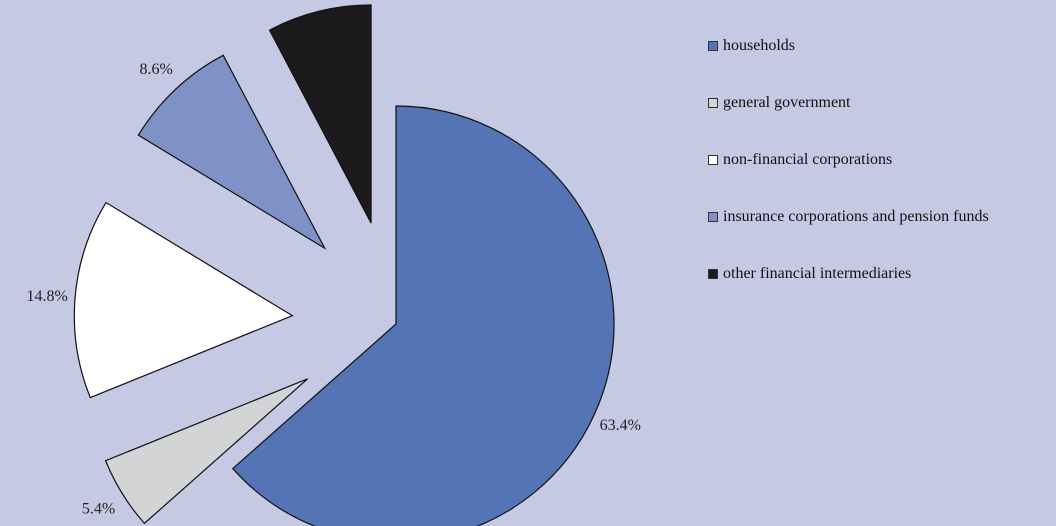  Describe the element at coordinates (713, 103) in the screenshot. I see `legend-swatch-general-government` at that location.